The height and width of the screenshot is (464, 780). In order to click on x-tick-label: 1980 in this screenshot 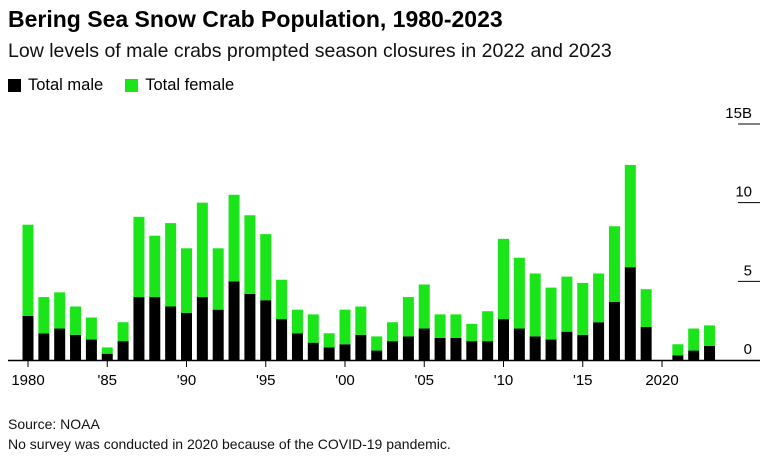, I will do `click(27, 380)`.